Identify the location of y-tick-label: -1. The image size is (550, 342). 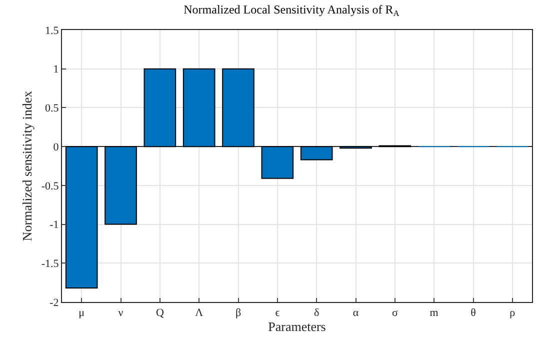
(54, 225).